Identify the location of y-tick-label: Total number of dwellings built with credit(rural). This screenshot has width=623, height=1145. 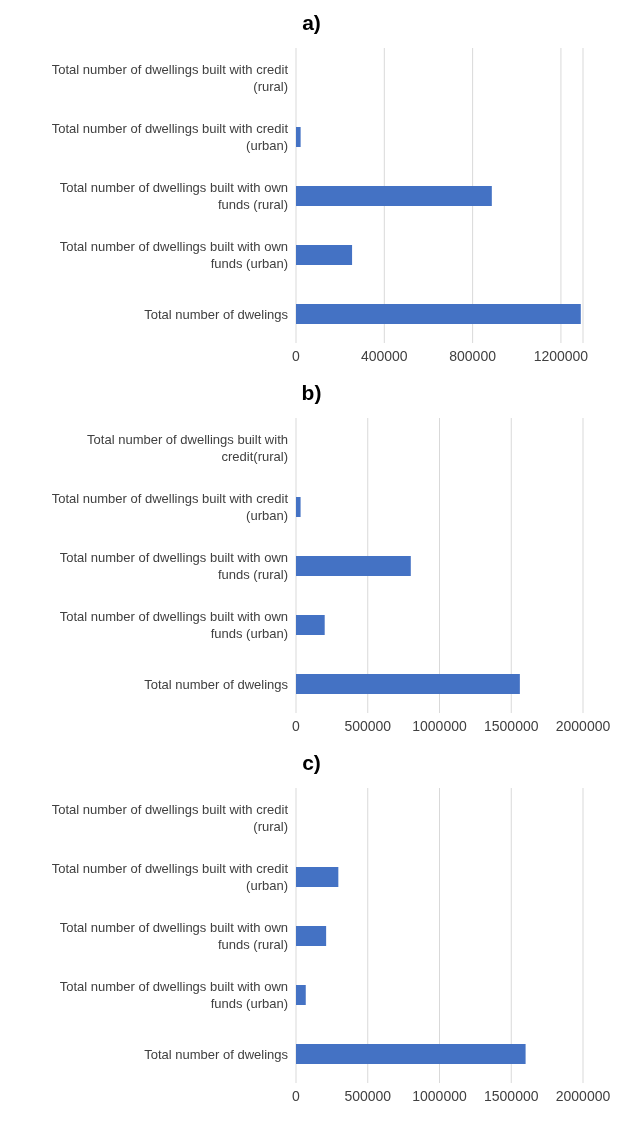
(187, 447).